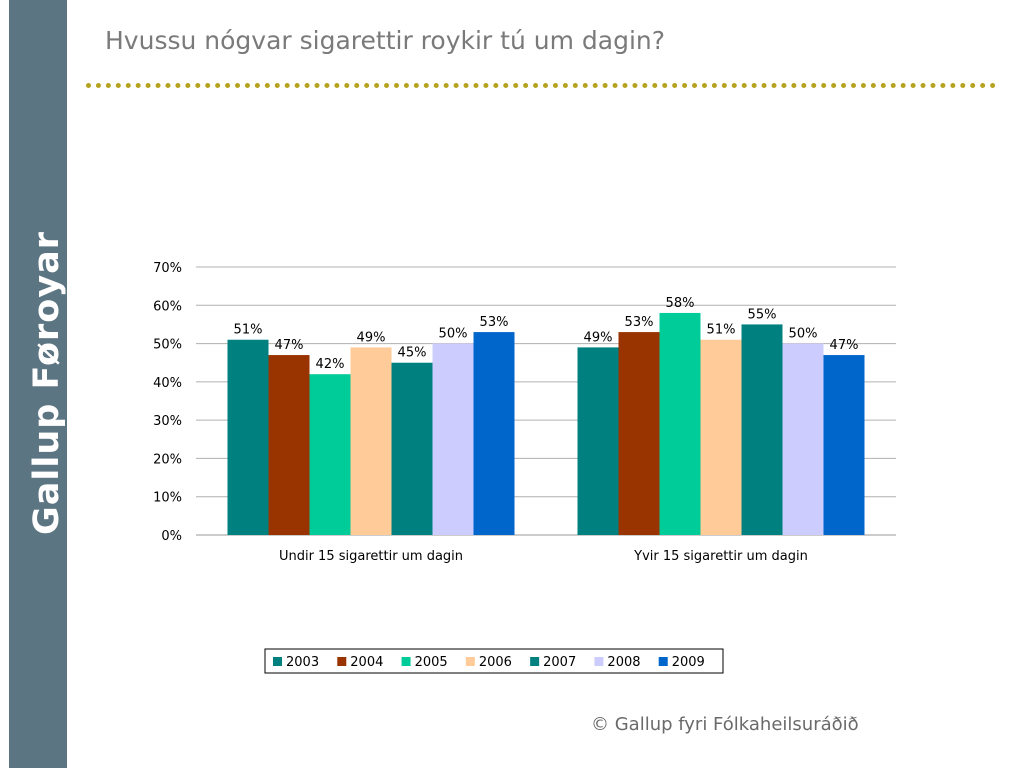 Image resolution: width=1024 pixels, height=768 pixels. I want to click on legend-label: 2007, so click(559, 662).